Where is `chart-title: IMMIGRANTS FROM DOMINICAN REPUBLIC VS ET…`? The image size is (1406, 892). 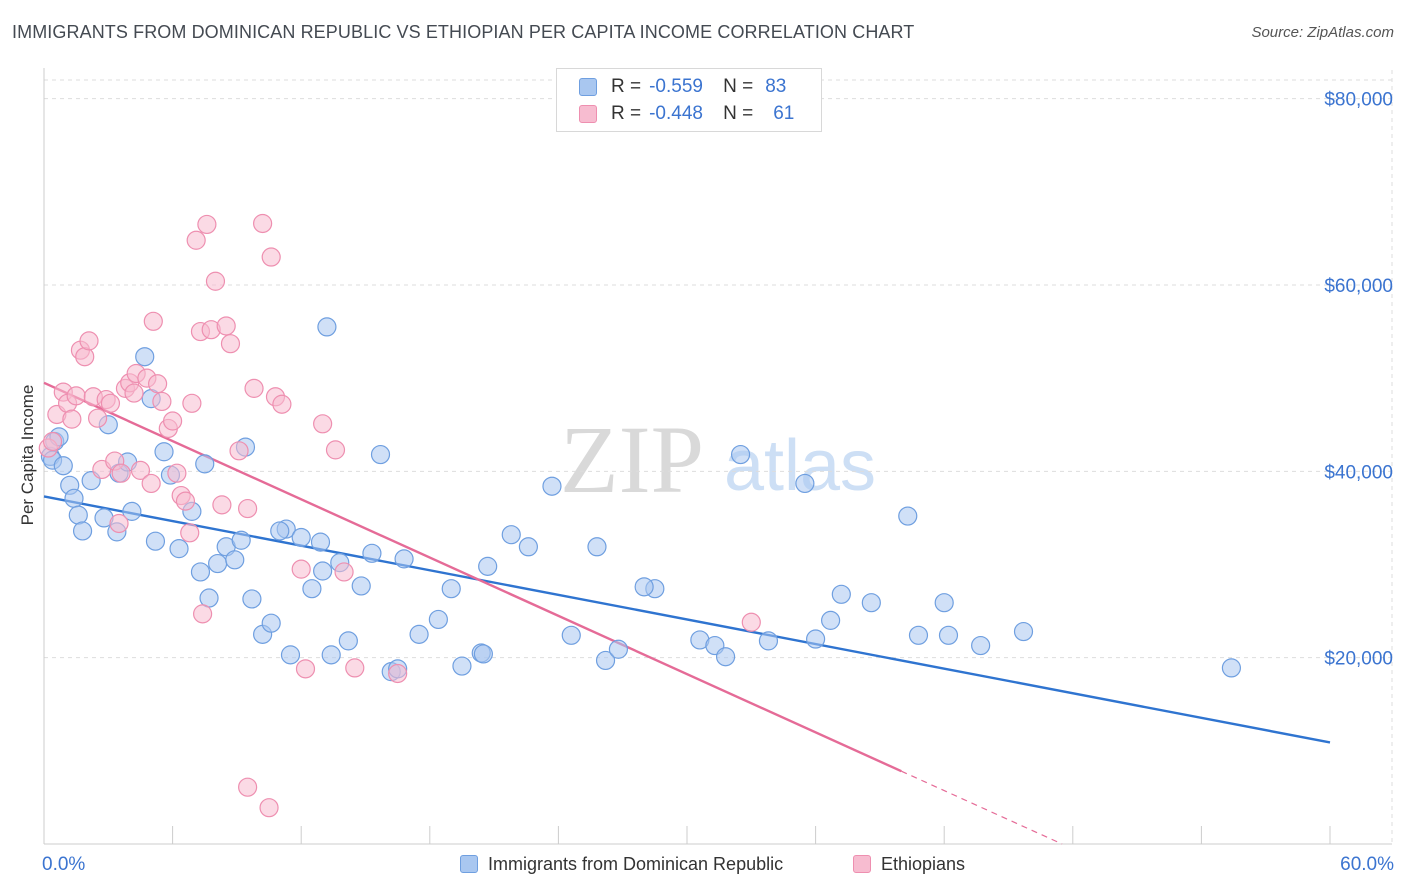
chart-title: IMMIGRANTS FROM DOMINICAN REPUBLIC VS ET… is located at coordinates (463, 32).